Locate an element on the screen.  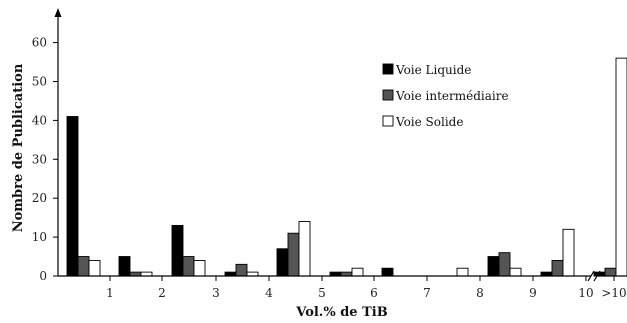
axis-break-mark-right is located at coordinates (597, 276).